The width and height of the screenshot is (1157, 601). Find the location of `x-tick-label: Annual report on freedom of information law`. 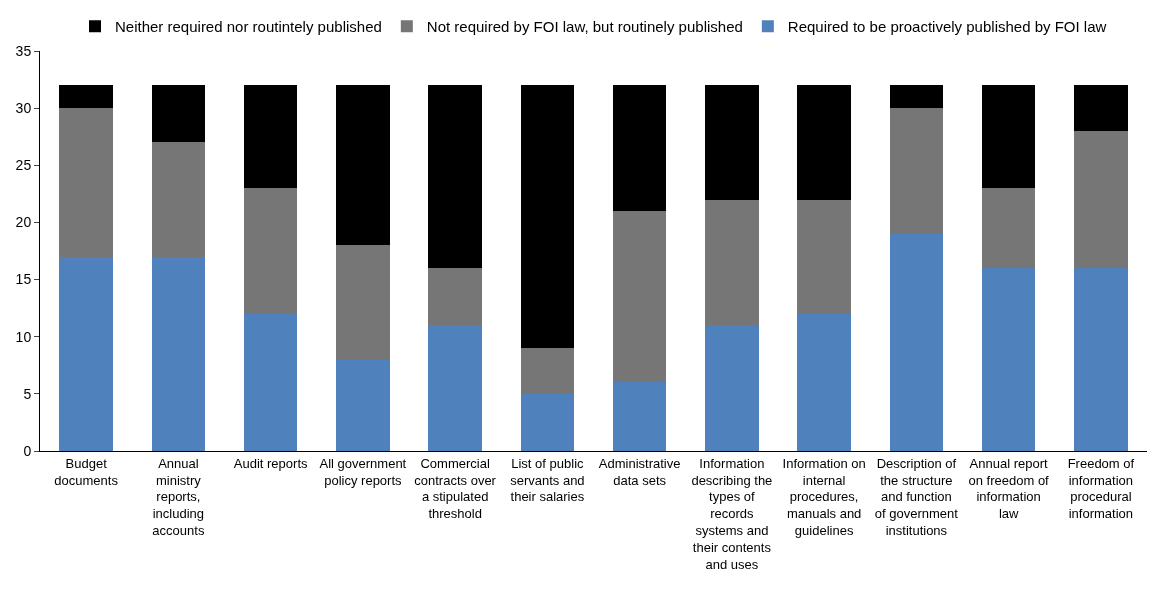

x-tick-label: Annual report on freedom of information law is located at coordinates (1009, 488).